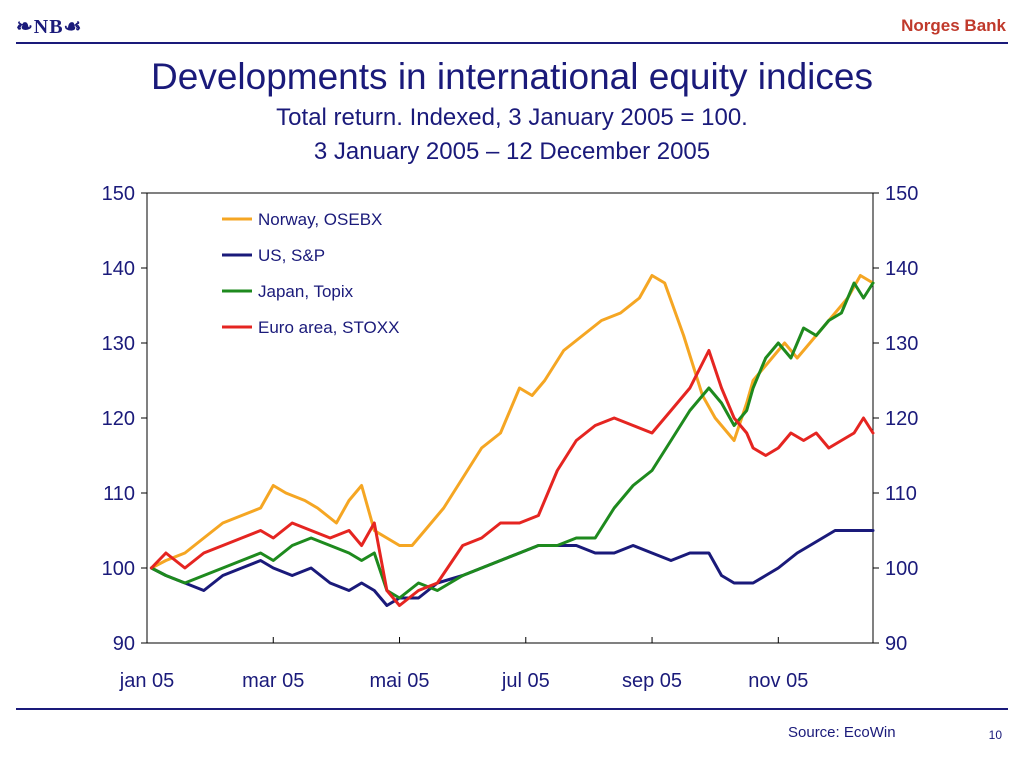 The width and height of the screenshot is (1024, 768). I want to click on legend-label-stoxx: Euro area, STOXX, so click(328, 327).